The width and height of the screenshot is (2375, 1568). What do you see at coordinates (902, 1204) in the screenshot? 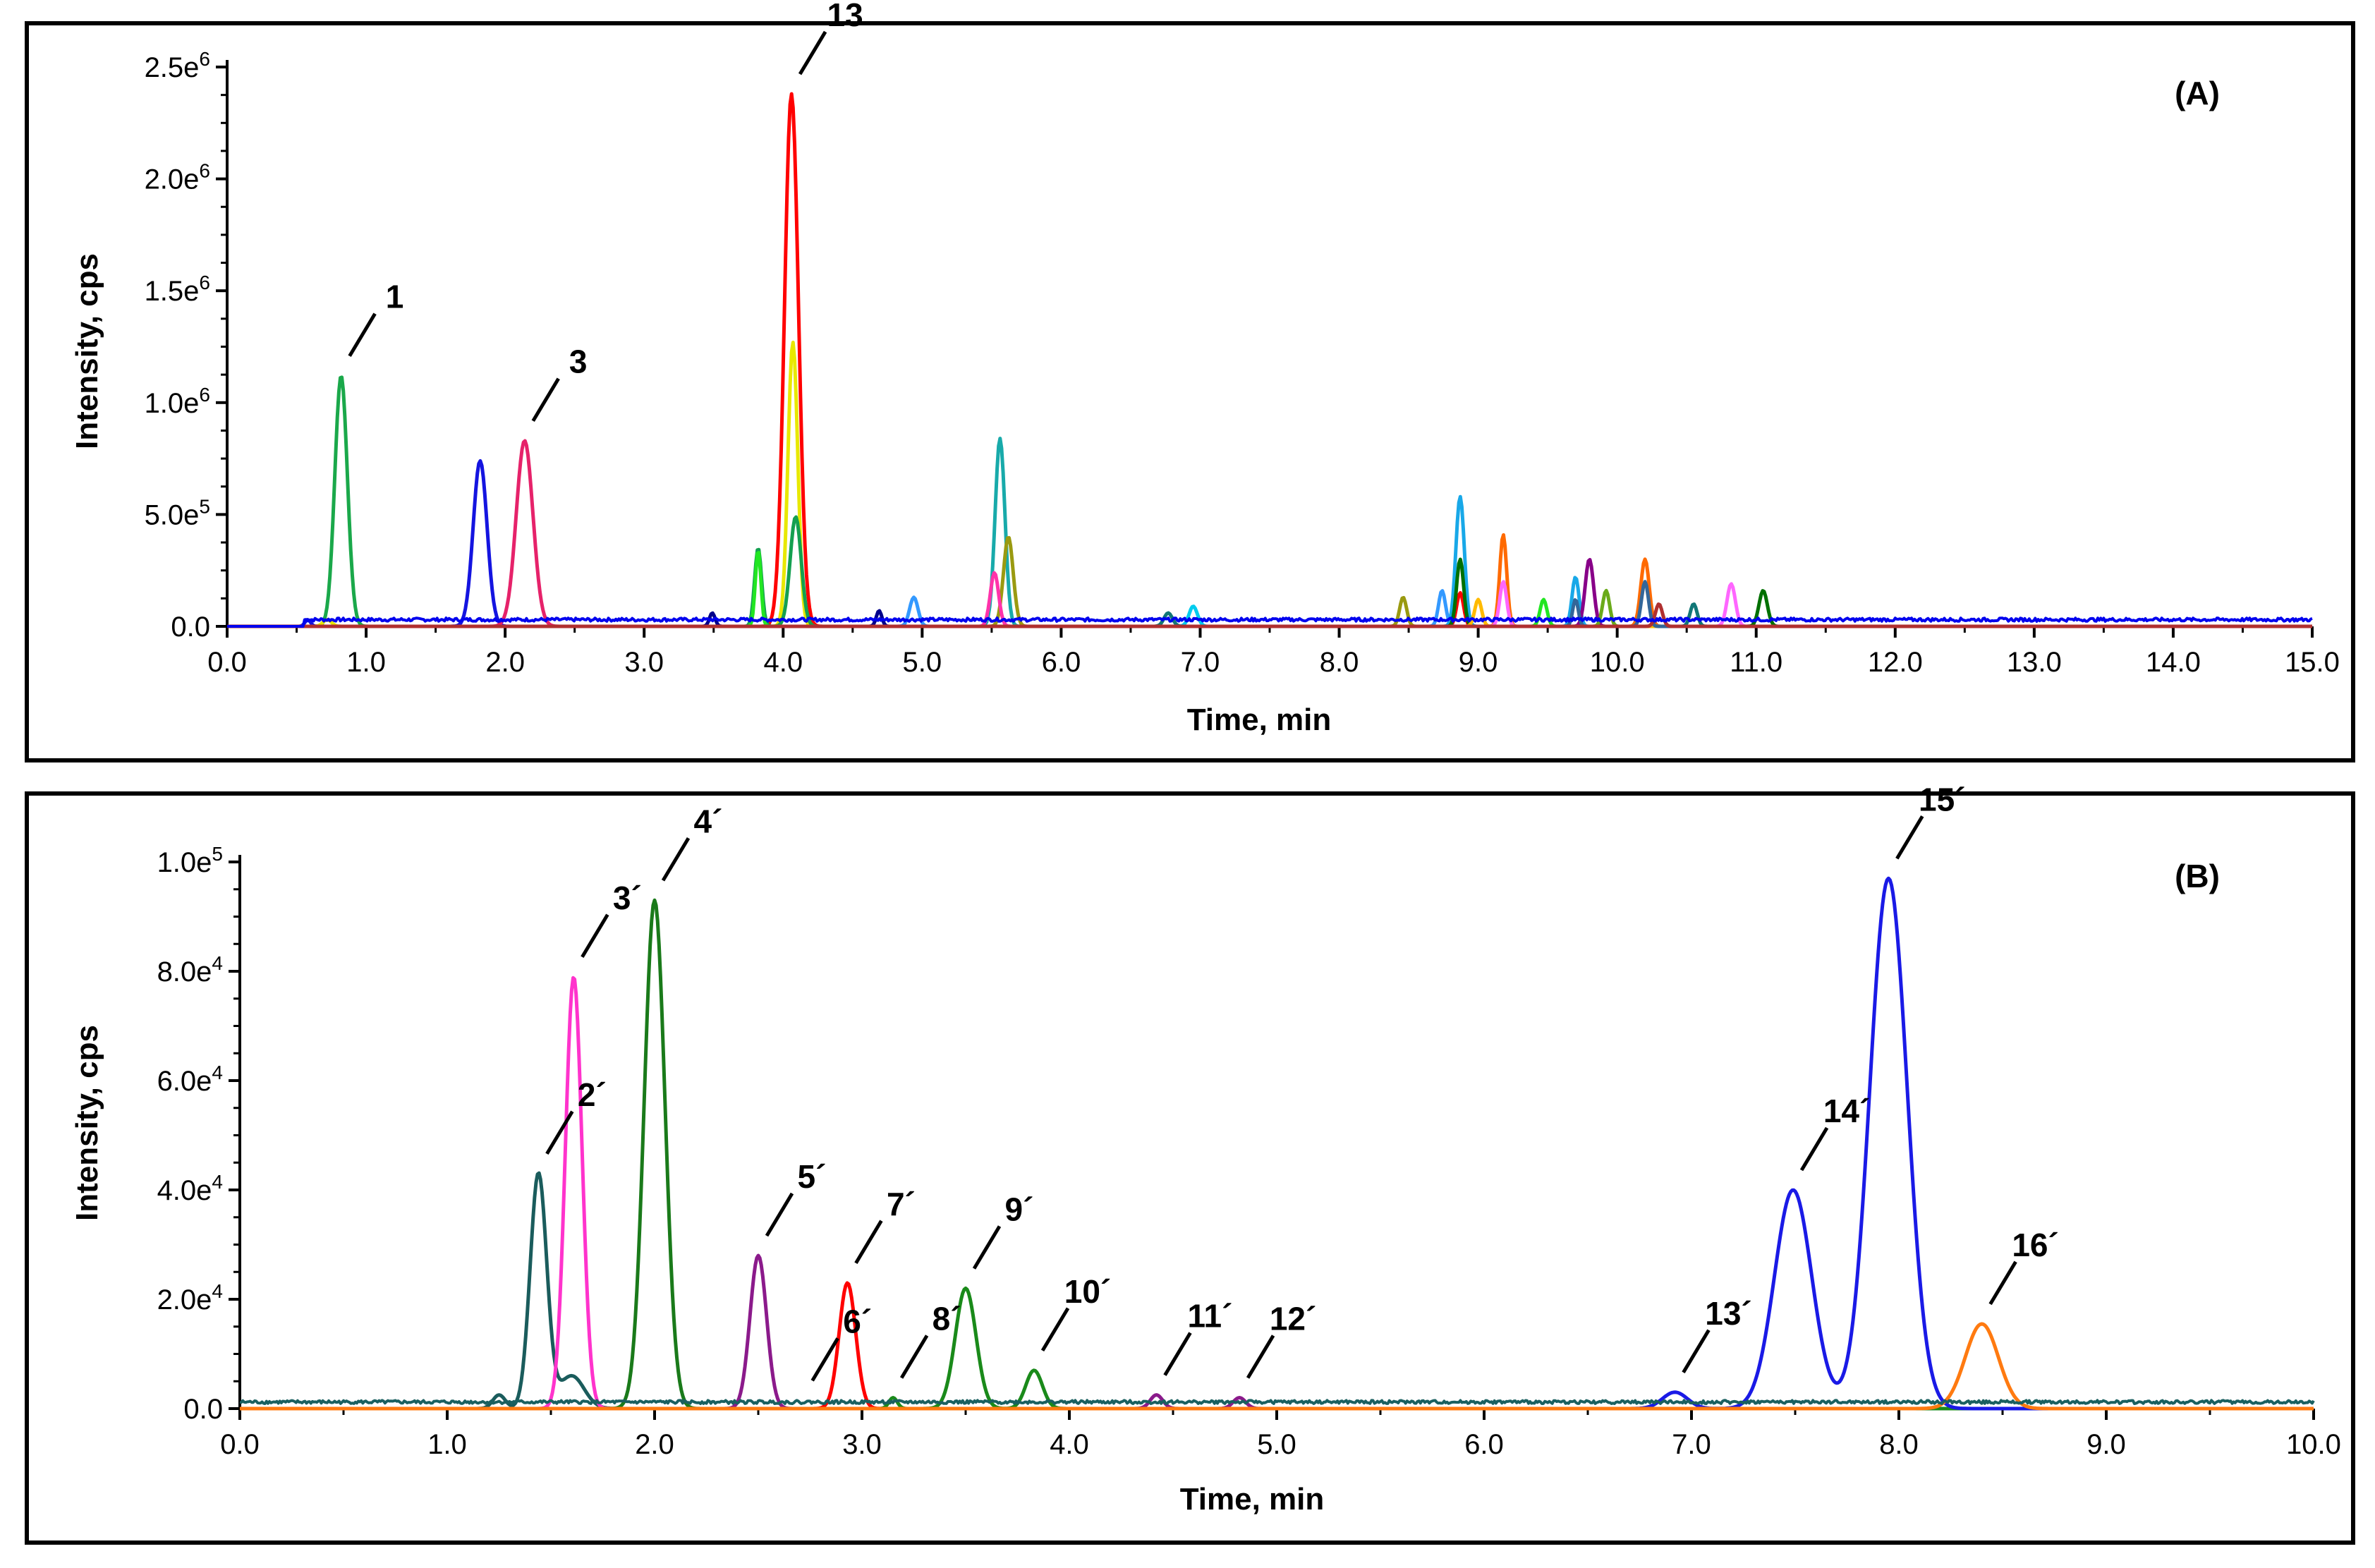
I see `panel-b-peak-label: 7´` at bounding box center [902, 1204].